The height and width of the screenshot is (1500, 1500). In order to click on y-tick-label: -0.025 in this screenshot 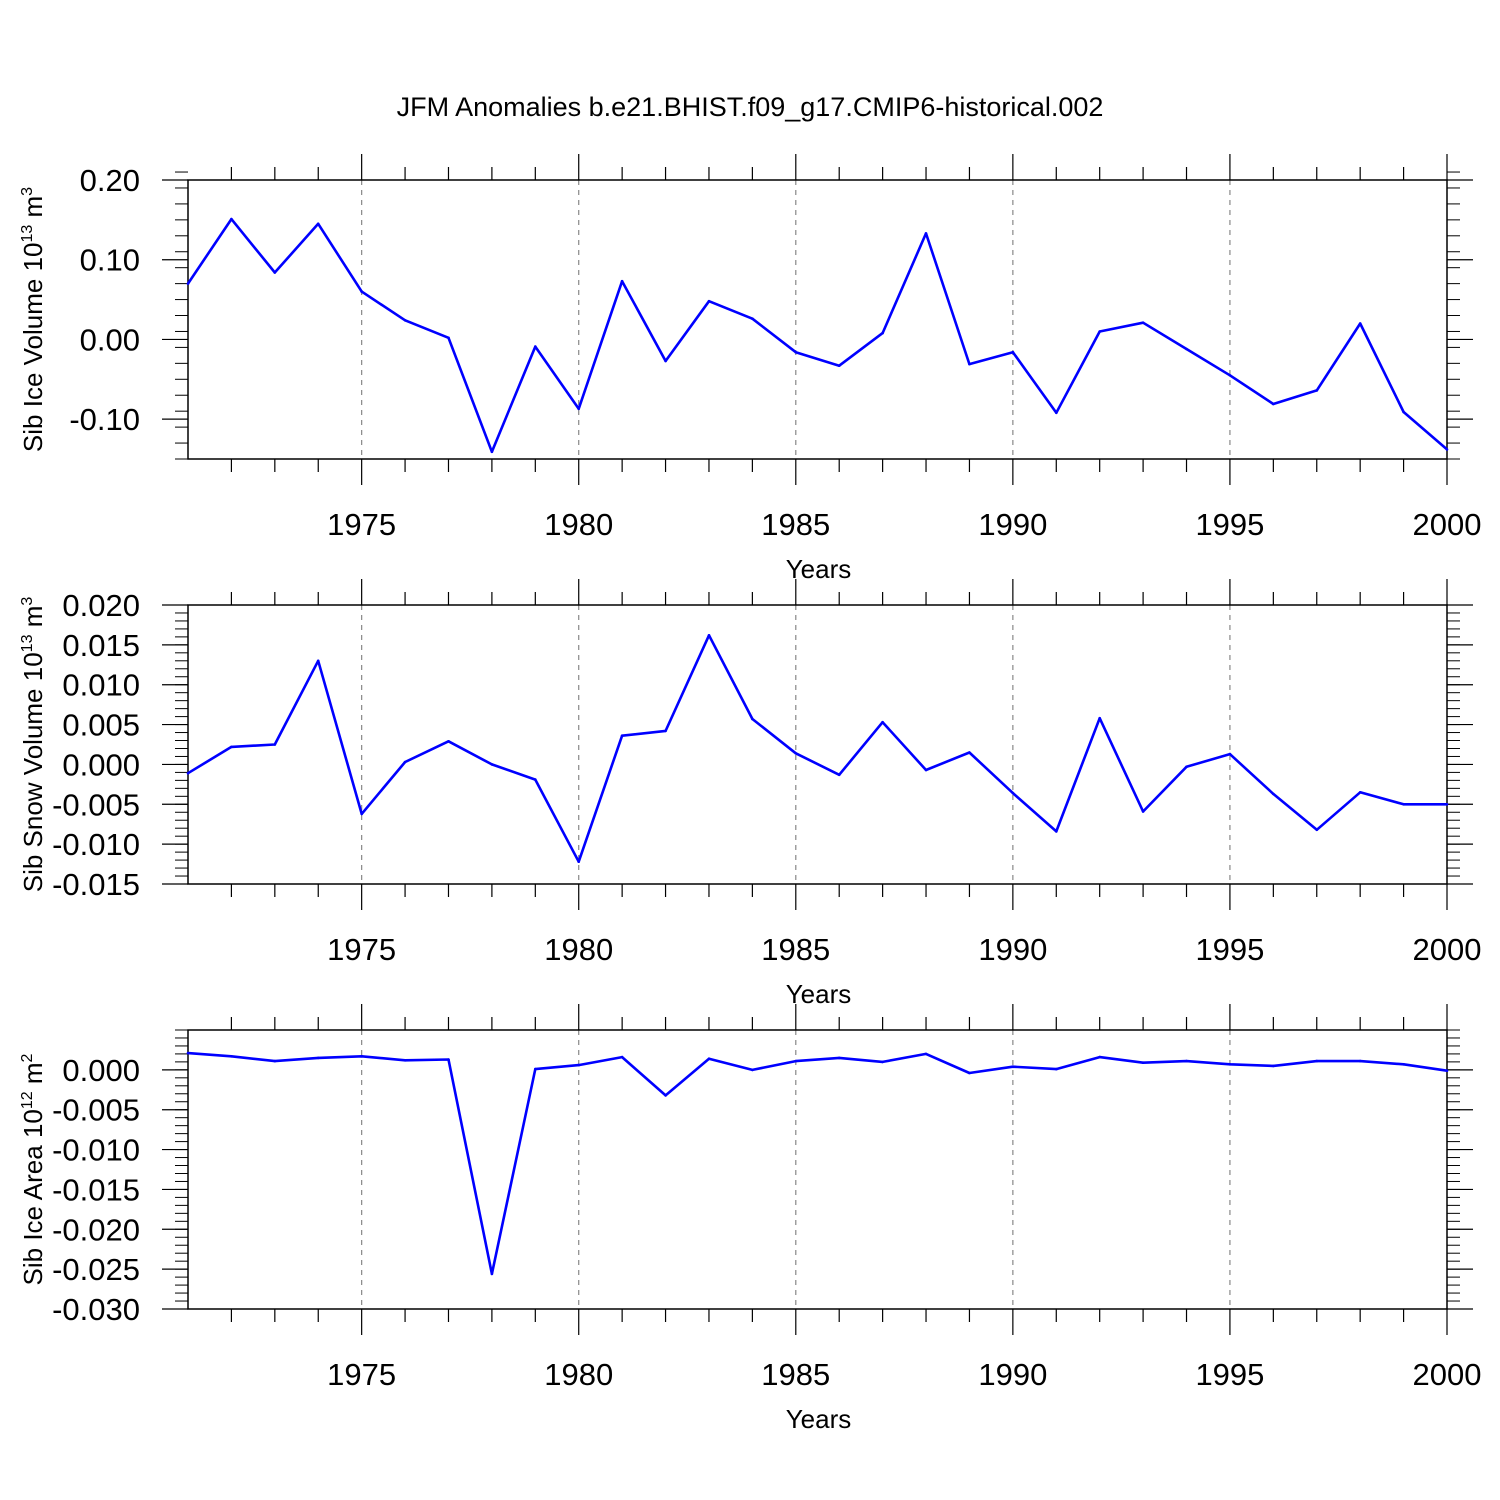, I will do `click(96, 1269)`.